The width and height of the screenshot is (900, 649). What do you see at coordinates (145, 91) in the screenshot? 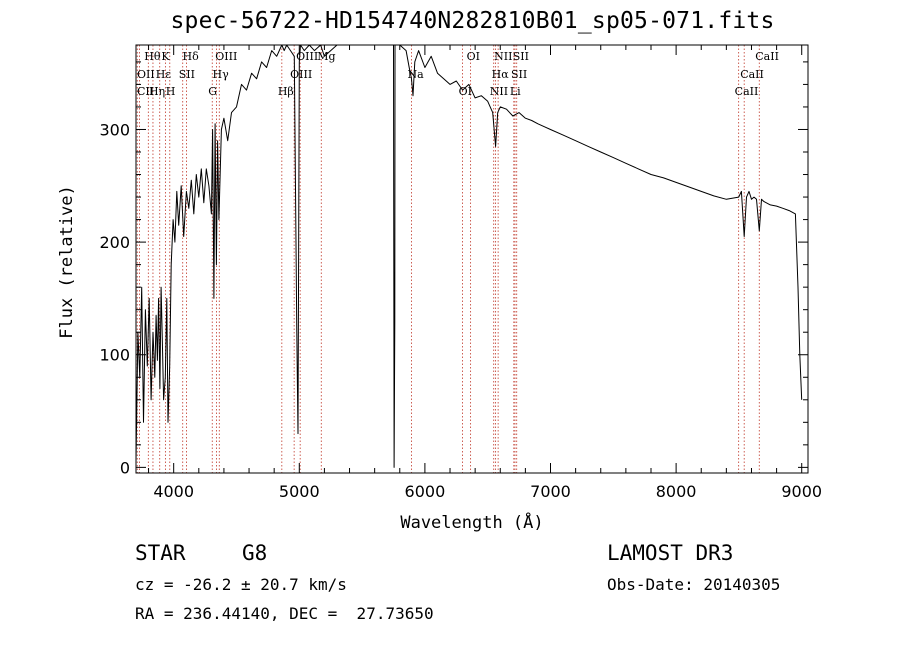
I see `marker-label-2: CII` at bounding box center [145, 91].